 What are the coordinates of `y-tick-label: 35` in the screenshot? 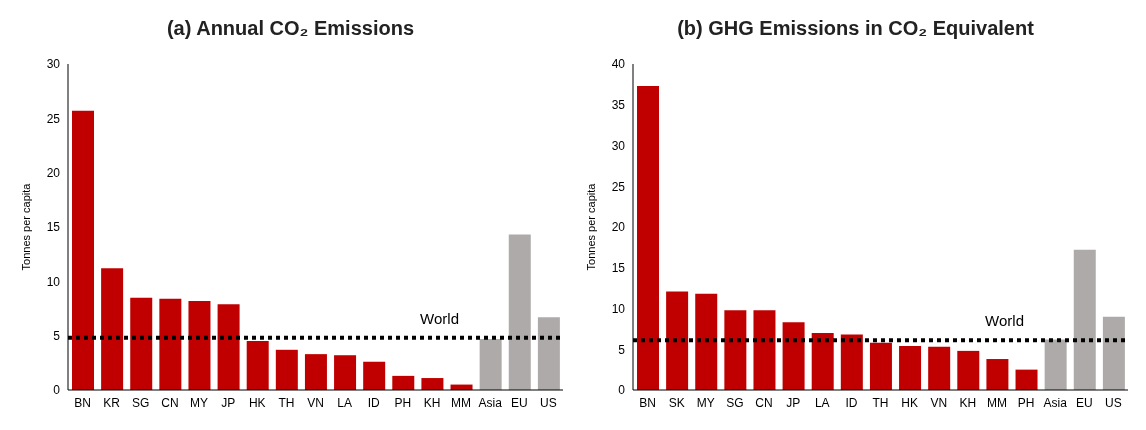 It's located at (618, 105).